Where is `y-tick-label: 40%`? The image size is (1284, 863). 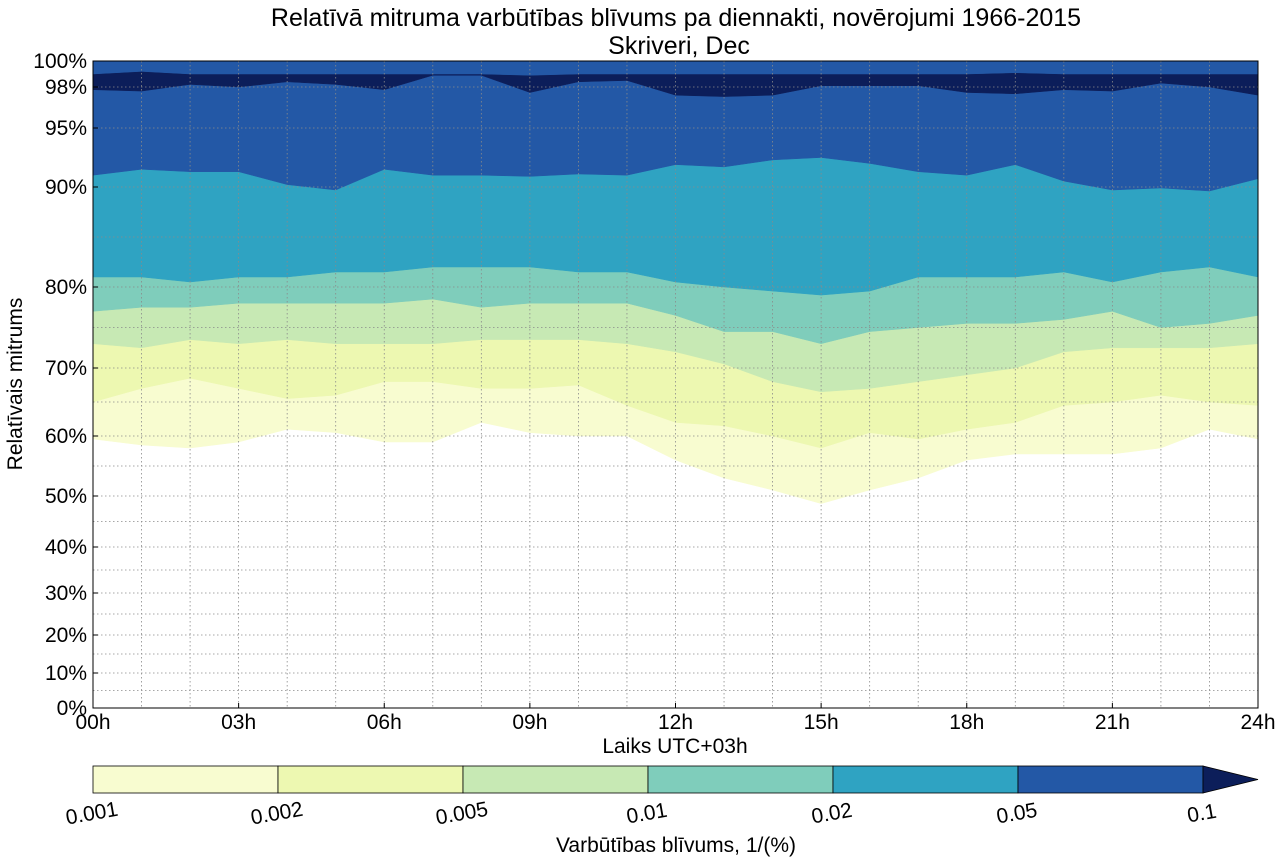 y-tick-label: 40% is located at coordinates (66, 547).